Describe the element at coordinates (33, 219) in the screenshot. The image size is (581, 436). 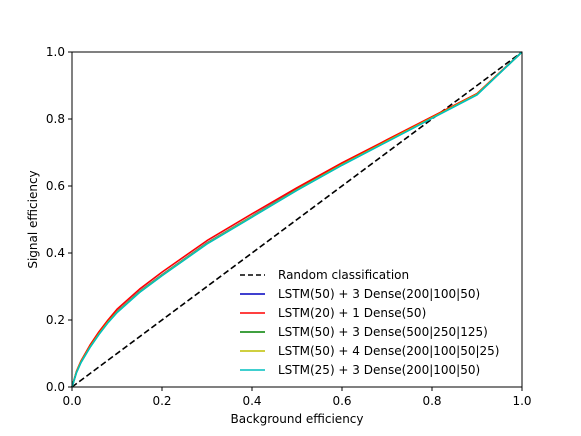
I see `y-axis-label: Signal efficiency` at that location.